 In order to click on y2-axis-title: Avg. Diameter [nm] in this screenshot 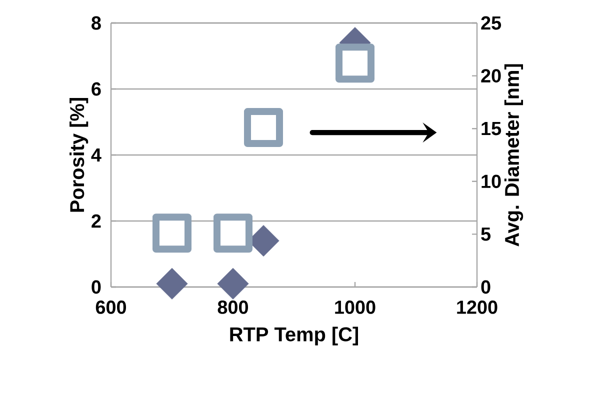, I will do `click(514, 155)`.